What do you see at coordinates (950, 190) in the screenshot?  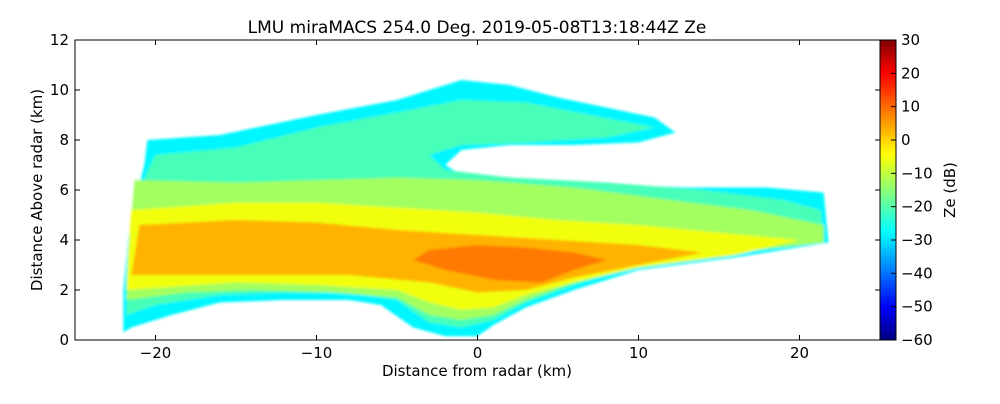 I see `colorbar-label: Ze (dB)` at bounding box center [950, 190].